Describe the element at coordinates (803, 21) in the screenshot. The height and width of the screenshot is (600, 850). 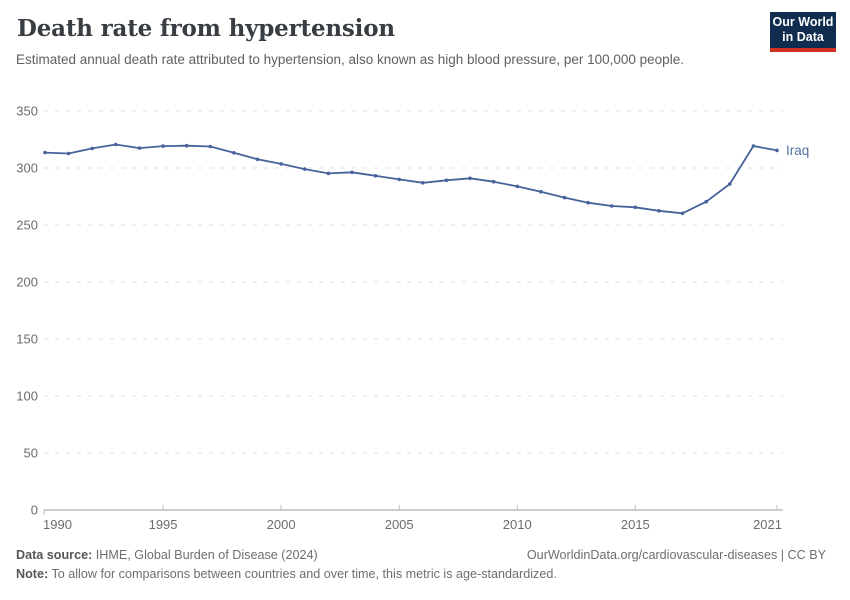
I see `owid-logo-line1: Our World` at that location.